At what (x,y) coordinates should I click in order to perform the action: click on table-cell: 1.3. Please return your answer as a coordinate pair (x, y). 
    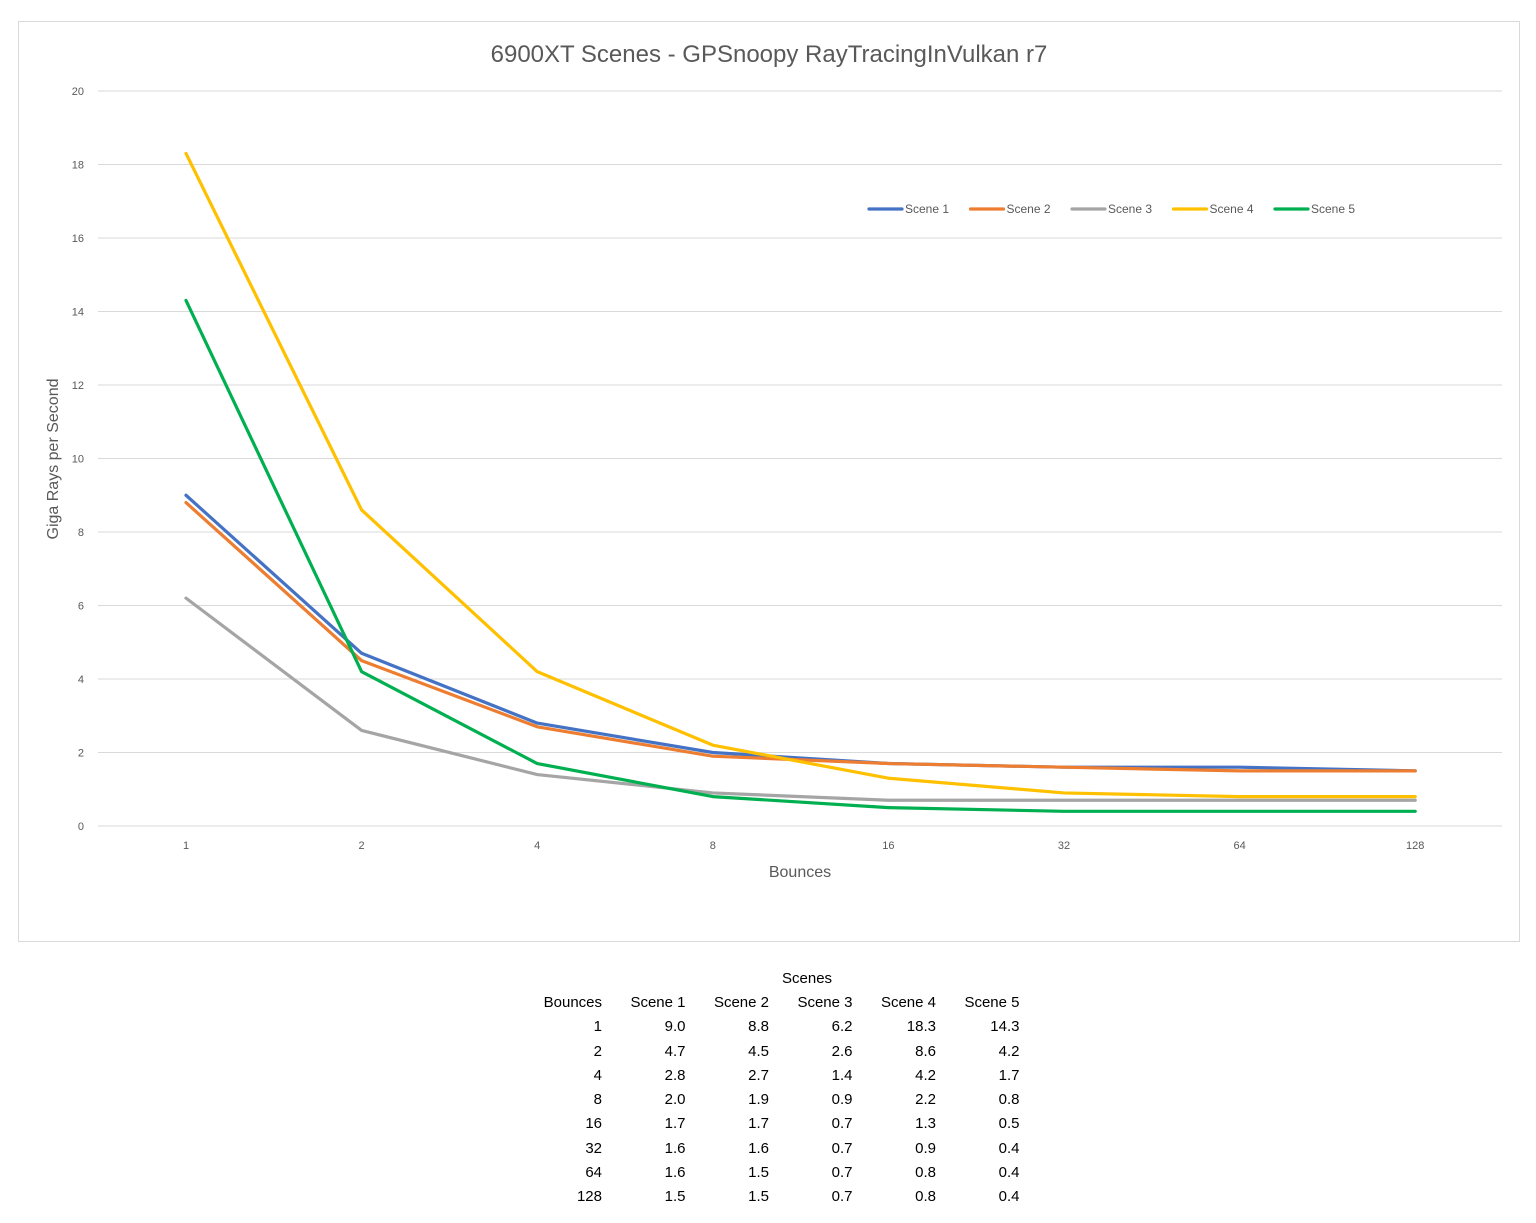
    Looking at the image, I should click on (925, 1124).